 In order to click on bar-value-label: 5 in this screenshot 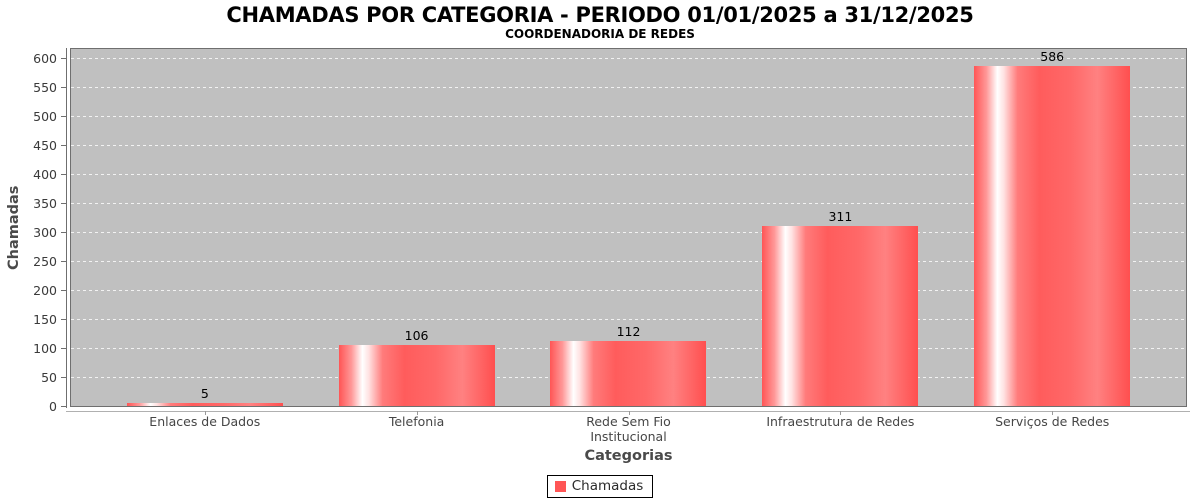, I will do `click(204, 394)`.